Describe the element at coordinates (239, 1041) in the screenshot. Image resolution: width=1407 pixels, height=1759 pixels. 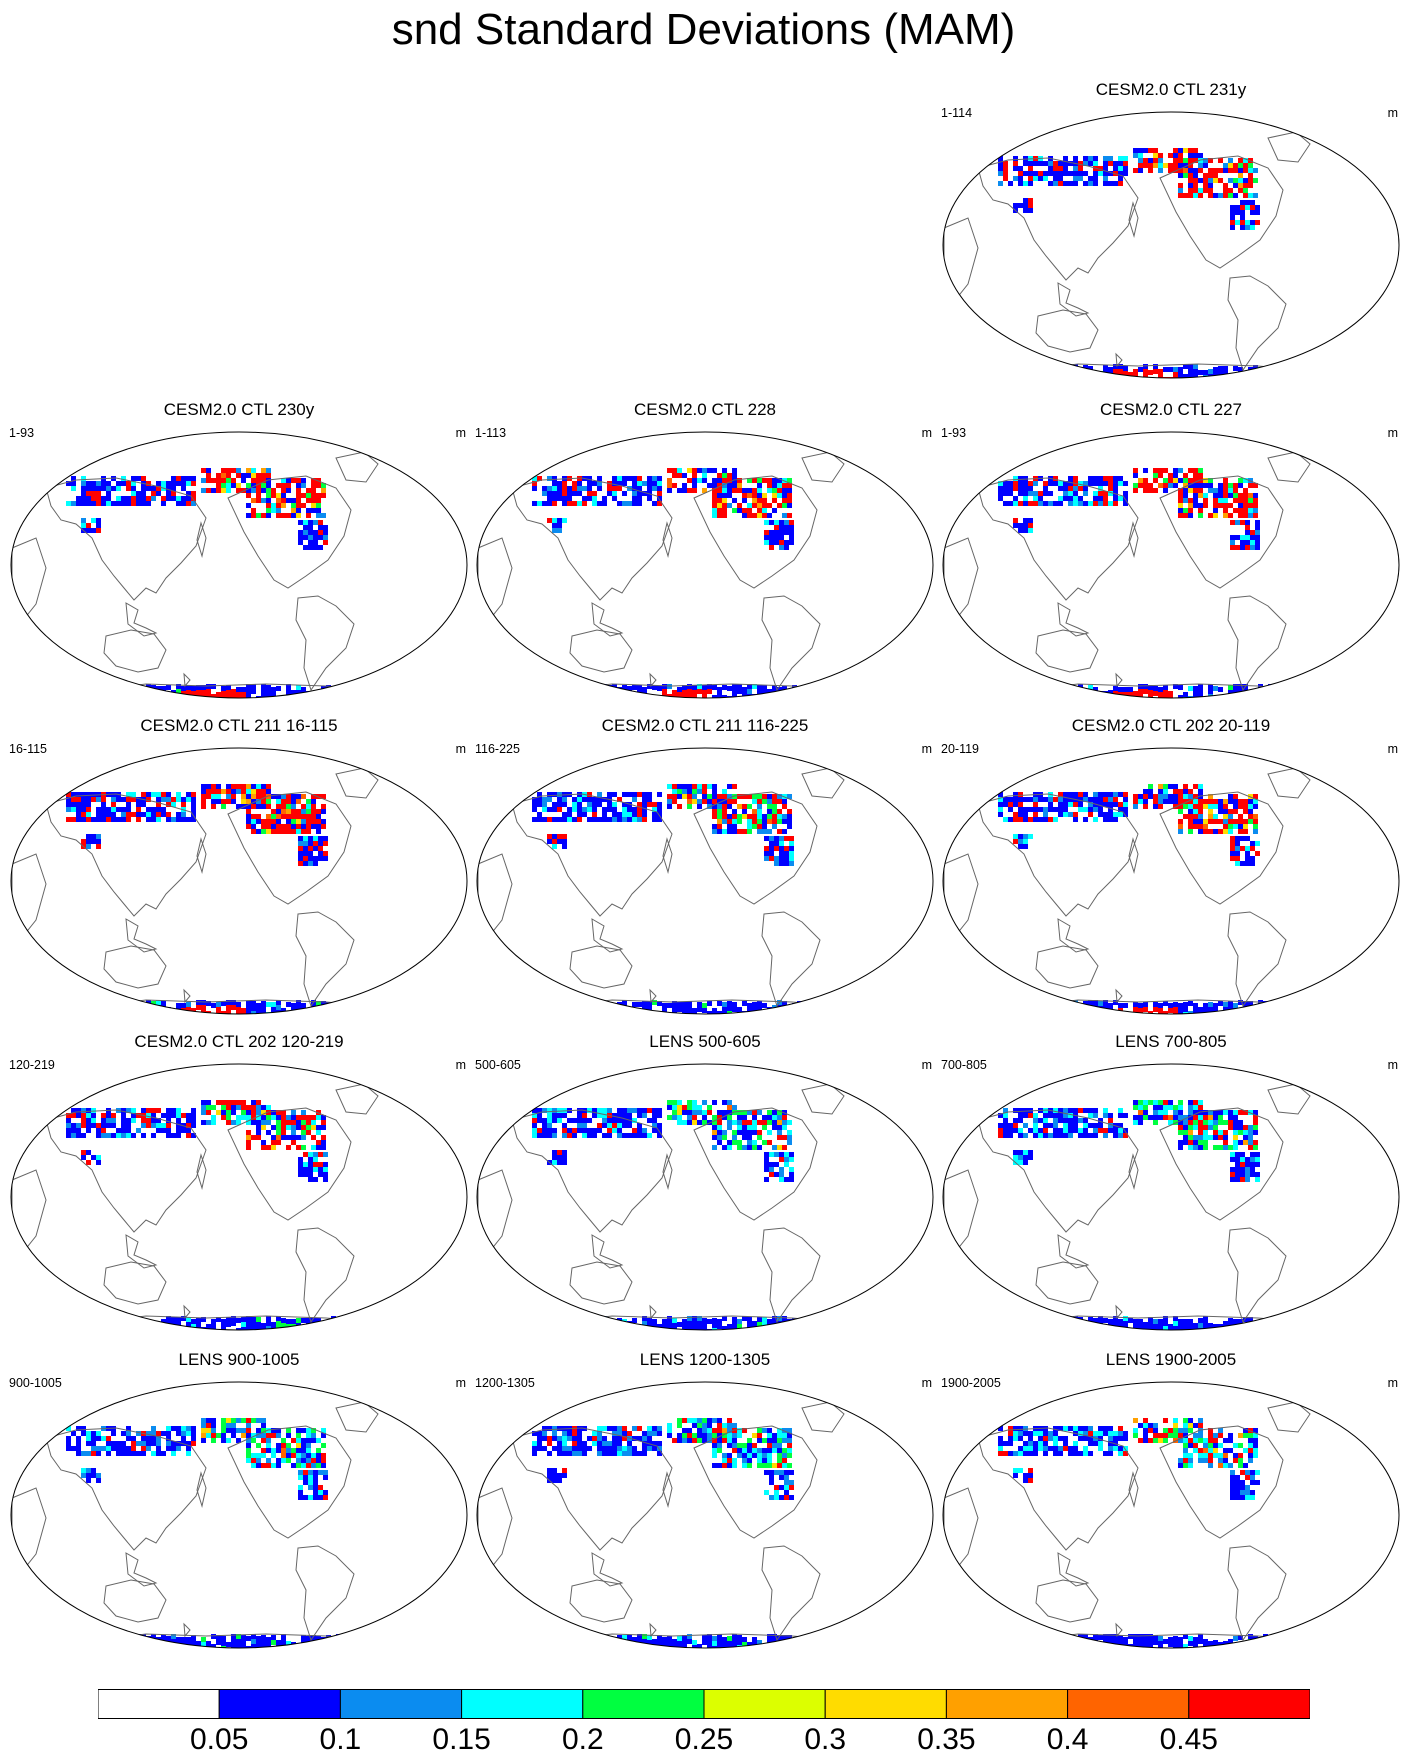
I see `panel-title: CESM2.0 CTL 202 120-219` at that location.